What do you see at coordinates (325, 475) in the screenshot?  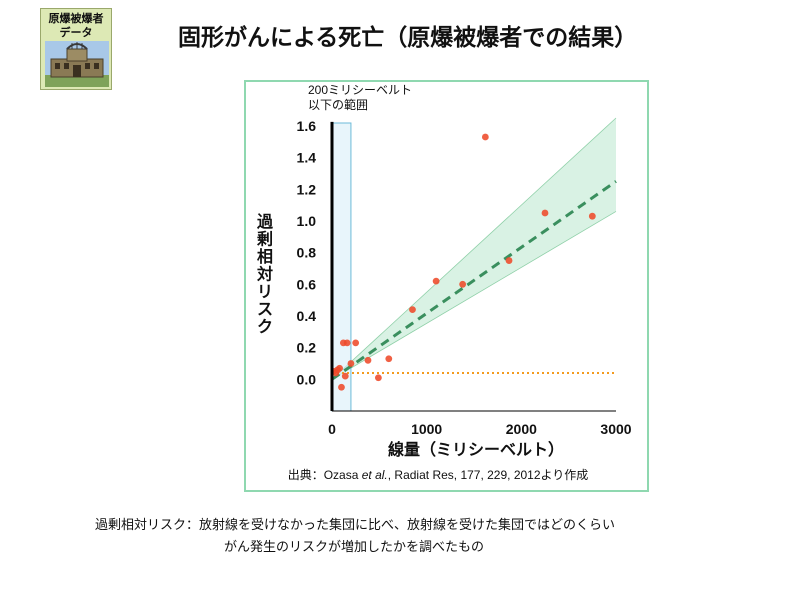 I see `source-prefix: 出典：Ozasa` at bounding box center [325, 475].